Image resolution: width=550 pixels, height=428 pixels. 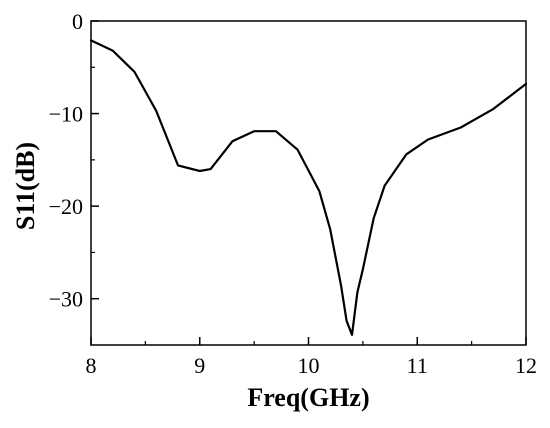 I want to click on x-tick-label: 12, so click(x=526, y=365).